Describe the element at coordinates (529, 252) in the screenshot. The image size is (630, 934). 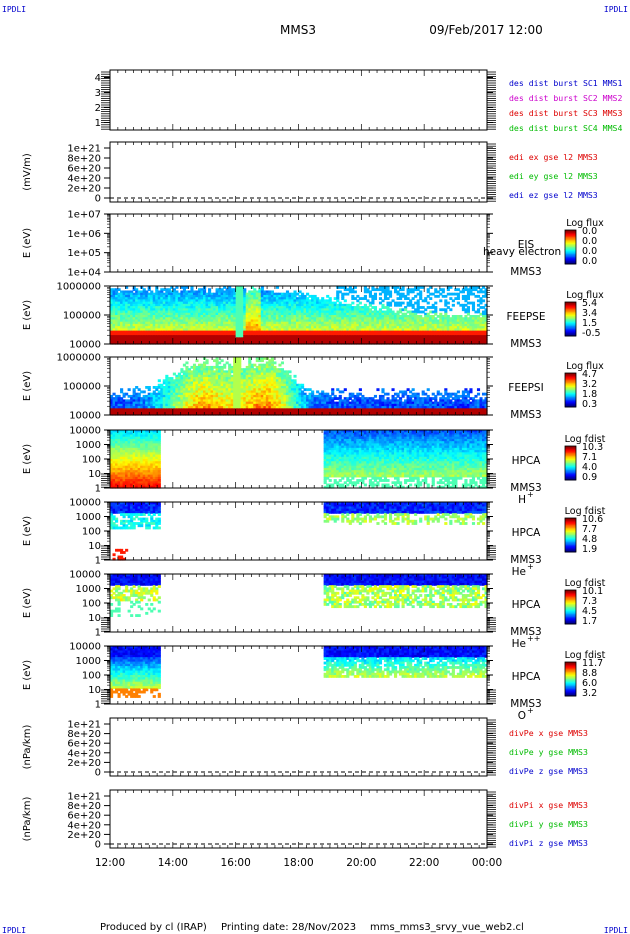
I see `species-label: heavy electron to` at that location.